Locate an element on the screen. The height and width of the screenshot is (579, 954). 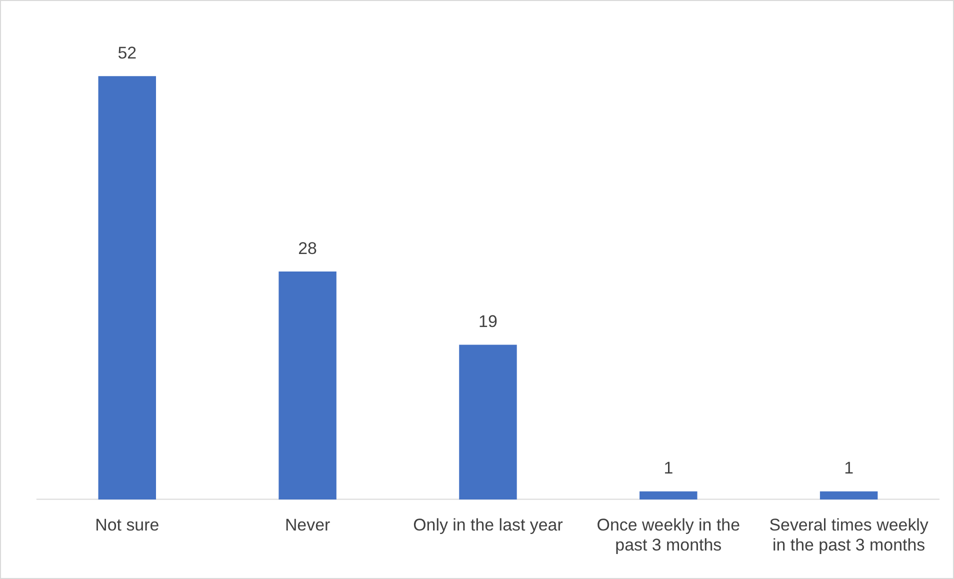
data-label: 52 is located at coordinates (127, 52).